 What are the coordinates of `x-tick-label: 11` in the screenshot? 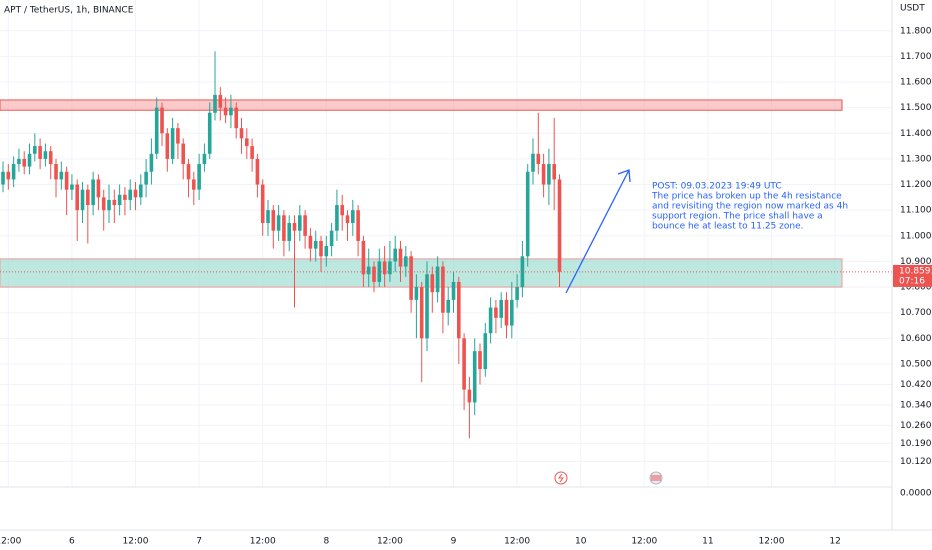 It's located at (707, 542).